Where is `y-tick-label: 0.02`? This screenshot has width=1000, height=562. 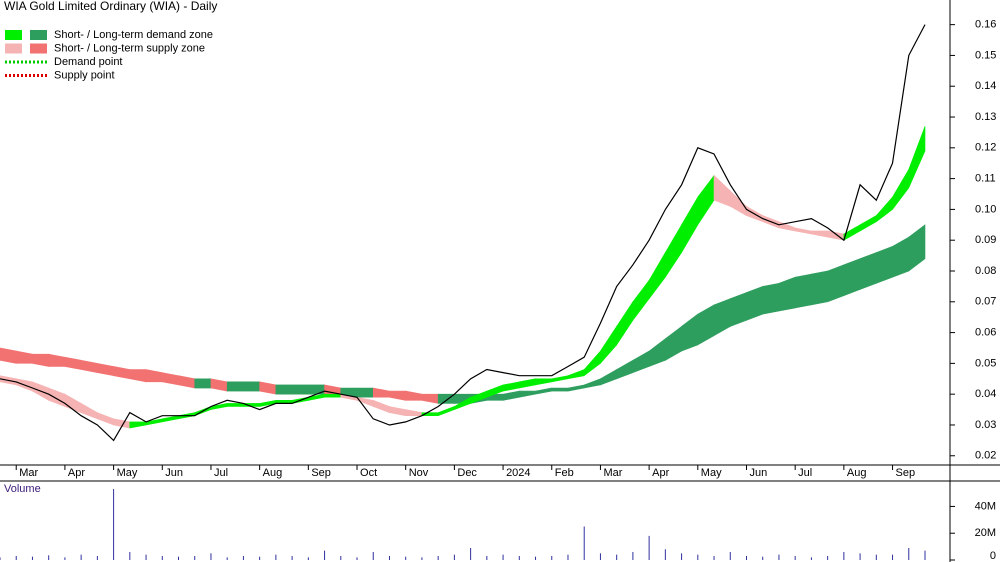 y-tick-label: 0.02 is located at coordinates (985, 456).